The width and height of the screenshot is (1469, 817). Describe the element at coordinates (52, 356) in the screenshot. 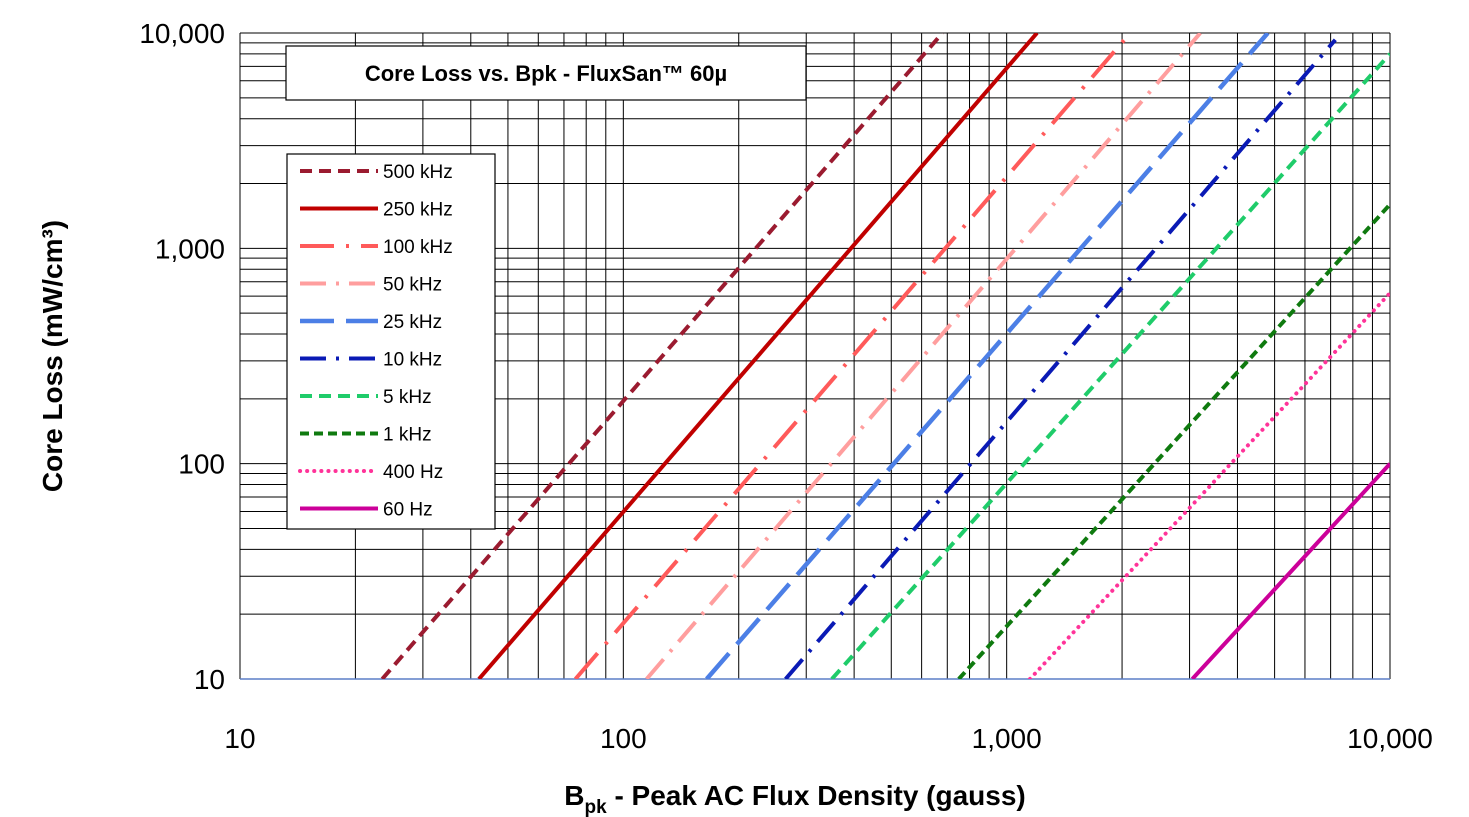

I see `y-axis-title: Core Loss (mW/cm³)` at that location.